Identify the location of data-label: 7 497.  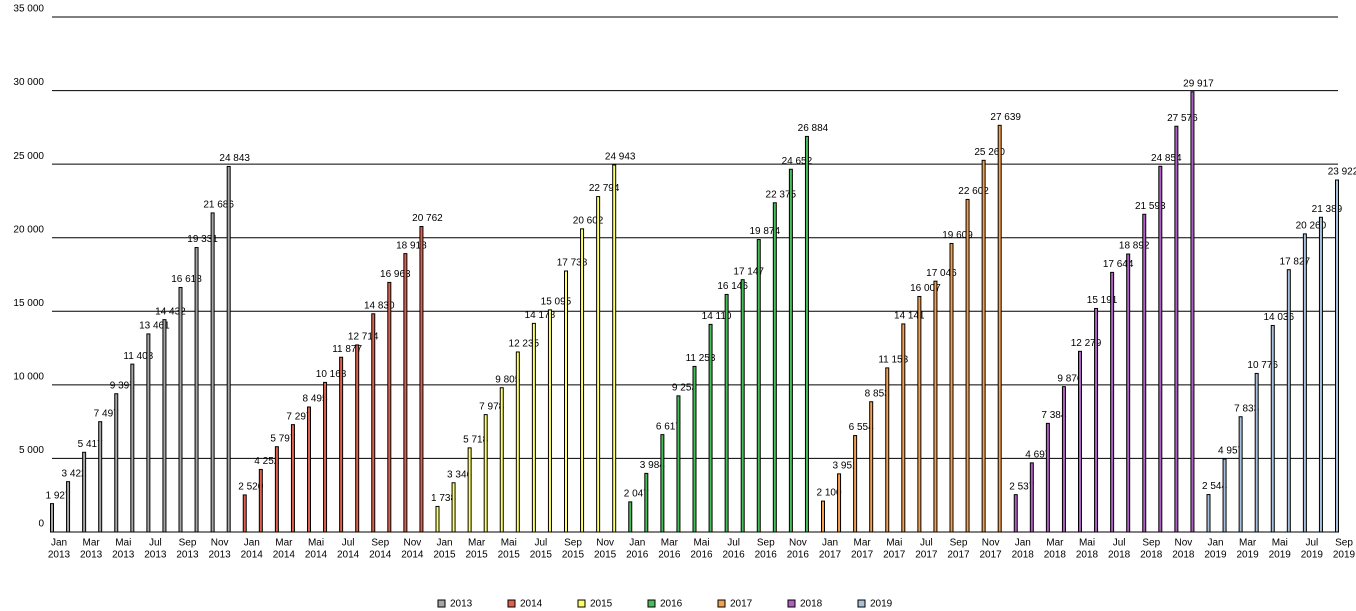
(106, 413).